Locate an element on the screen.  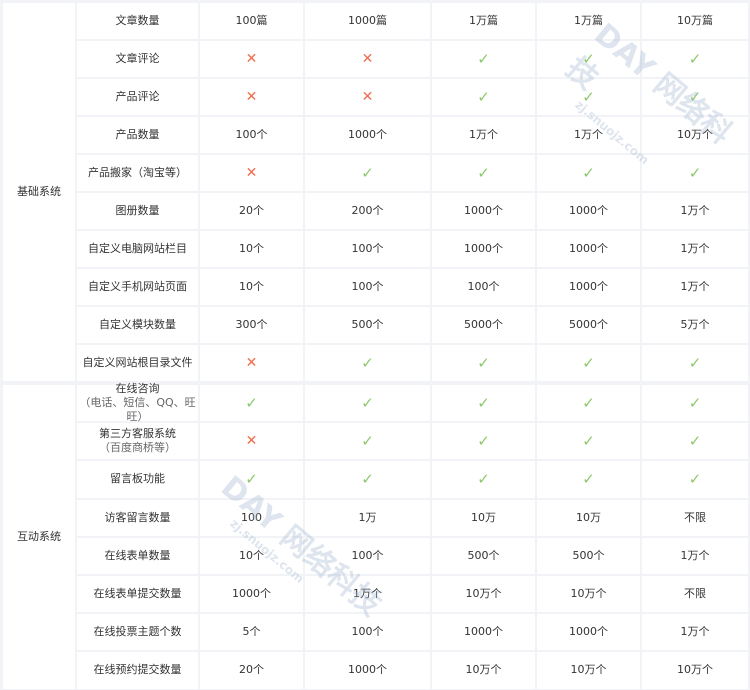
feature-name: 产品数量 is located at coordinates (137, 134).